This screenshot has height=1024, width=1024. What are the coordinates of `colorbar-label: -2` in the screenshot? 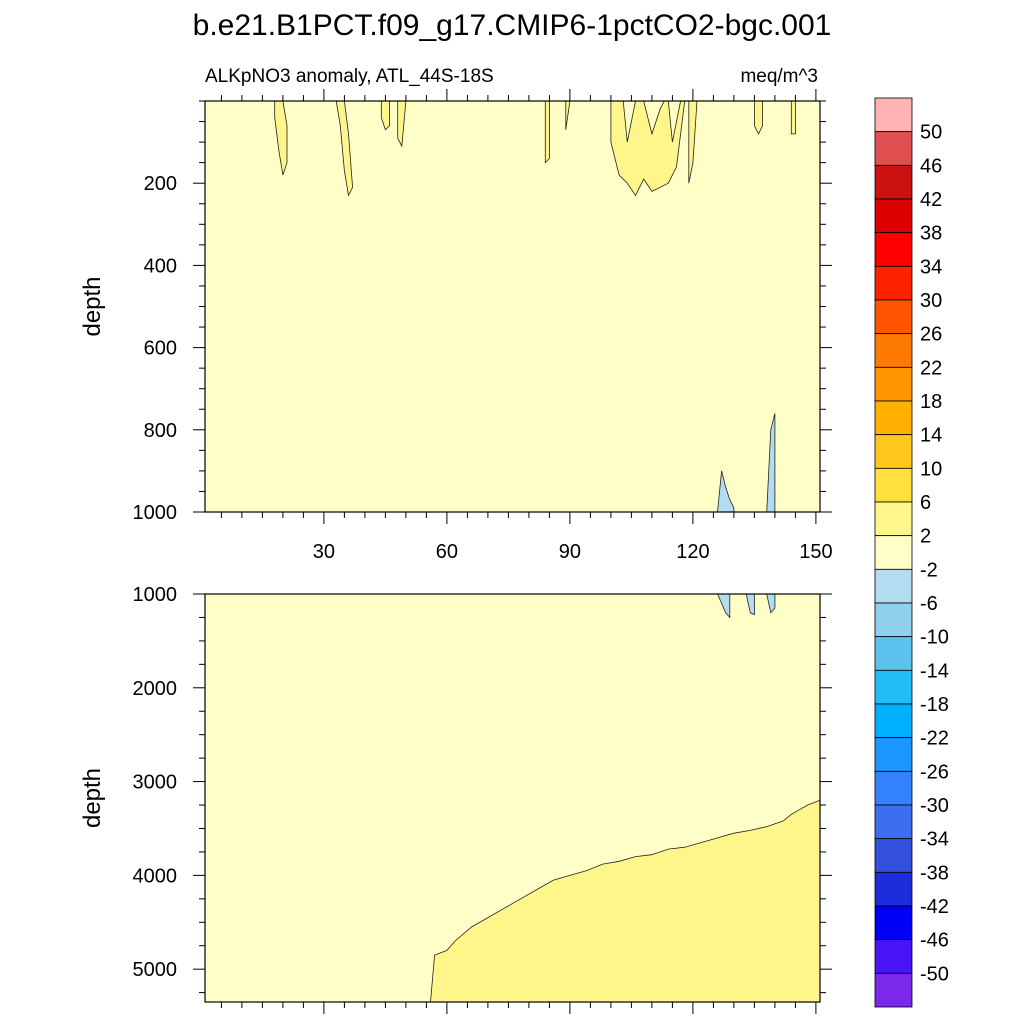 It's located at (929, 570).